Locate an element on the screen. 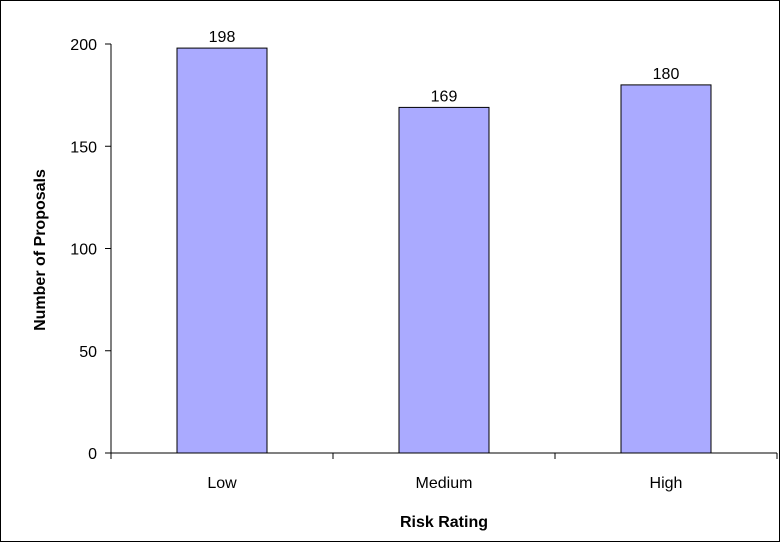 Image resolution: width=780 pixels, height=543 pixels. data-label-low: 198 is located at coordinates (222, 37).